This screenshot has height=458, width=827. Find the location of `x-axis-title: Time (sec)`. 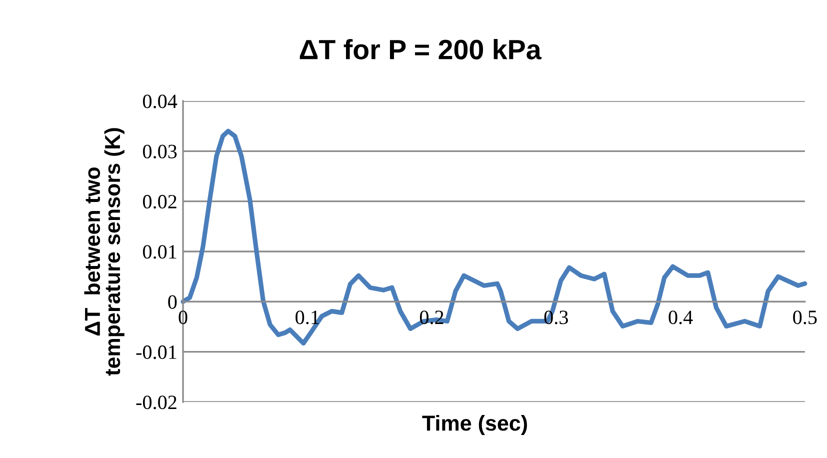

x-axis-title: Time (sec) is located at coordinates (474, 425).